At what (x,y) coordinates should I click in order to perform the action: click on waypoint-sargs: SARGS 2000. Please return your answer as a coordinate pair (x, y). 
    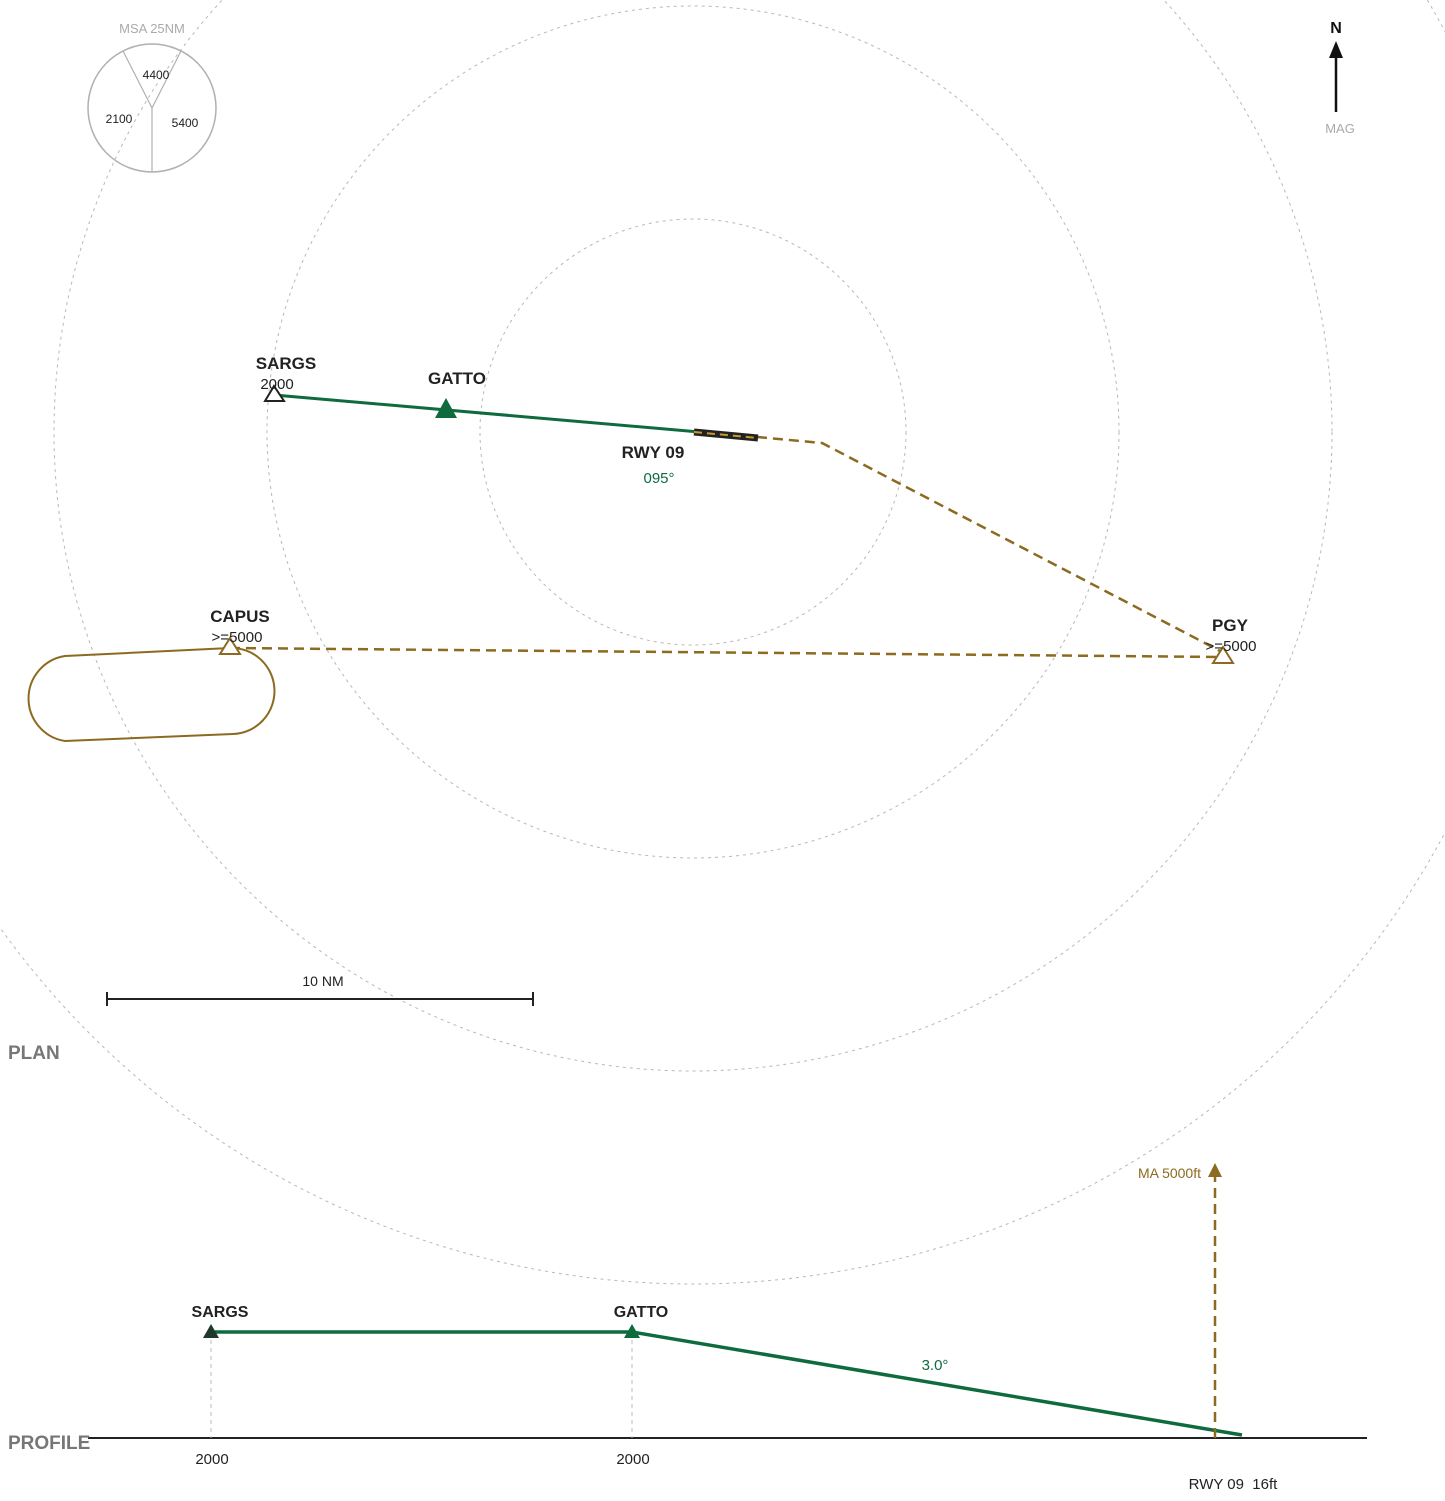
    Looking at the image, I should click on (286, 378).